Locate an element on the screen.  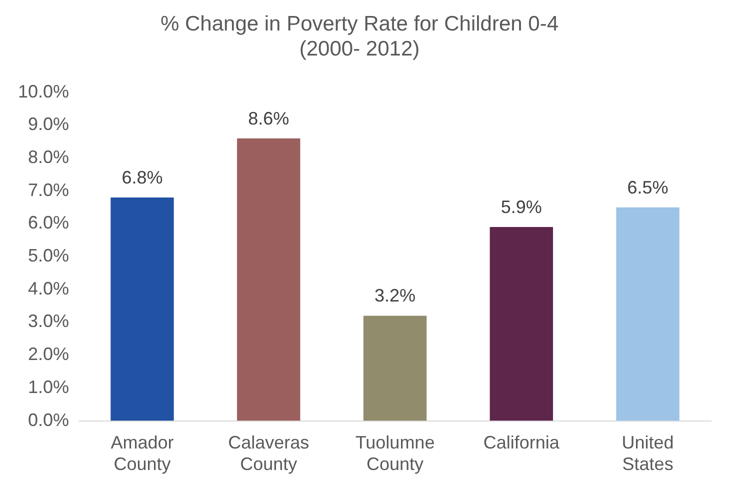
x-tick-label: Amador County is located at coordinates (142, 453).